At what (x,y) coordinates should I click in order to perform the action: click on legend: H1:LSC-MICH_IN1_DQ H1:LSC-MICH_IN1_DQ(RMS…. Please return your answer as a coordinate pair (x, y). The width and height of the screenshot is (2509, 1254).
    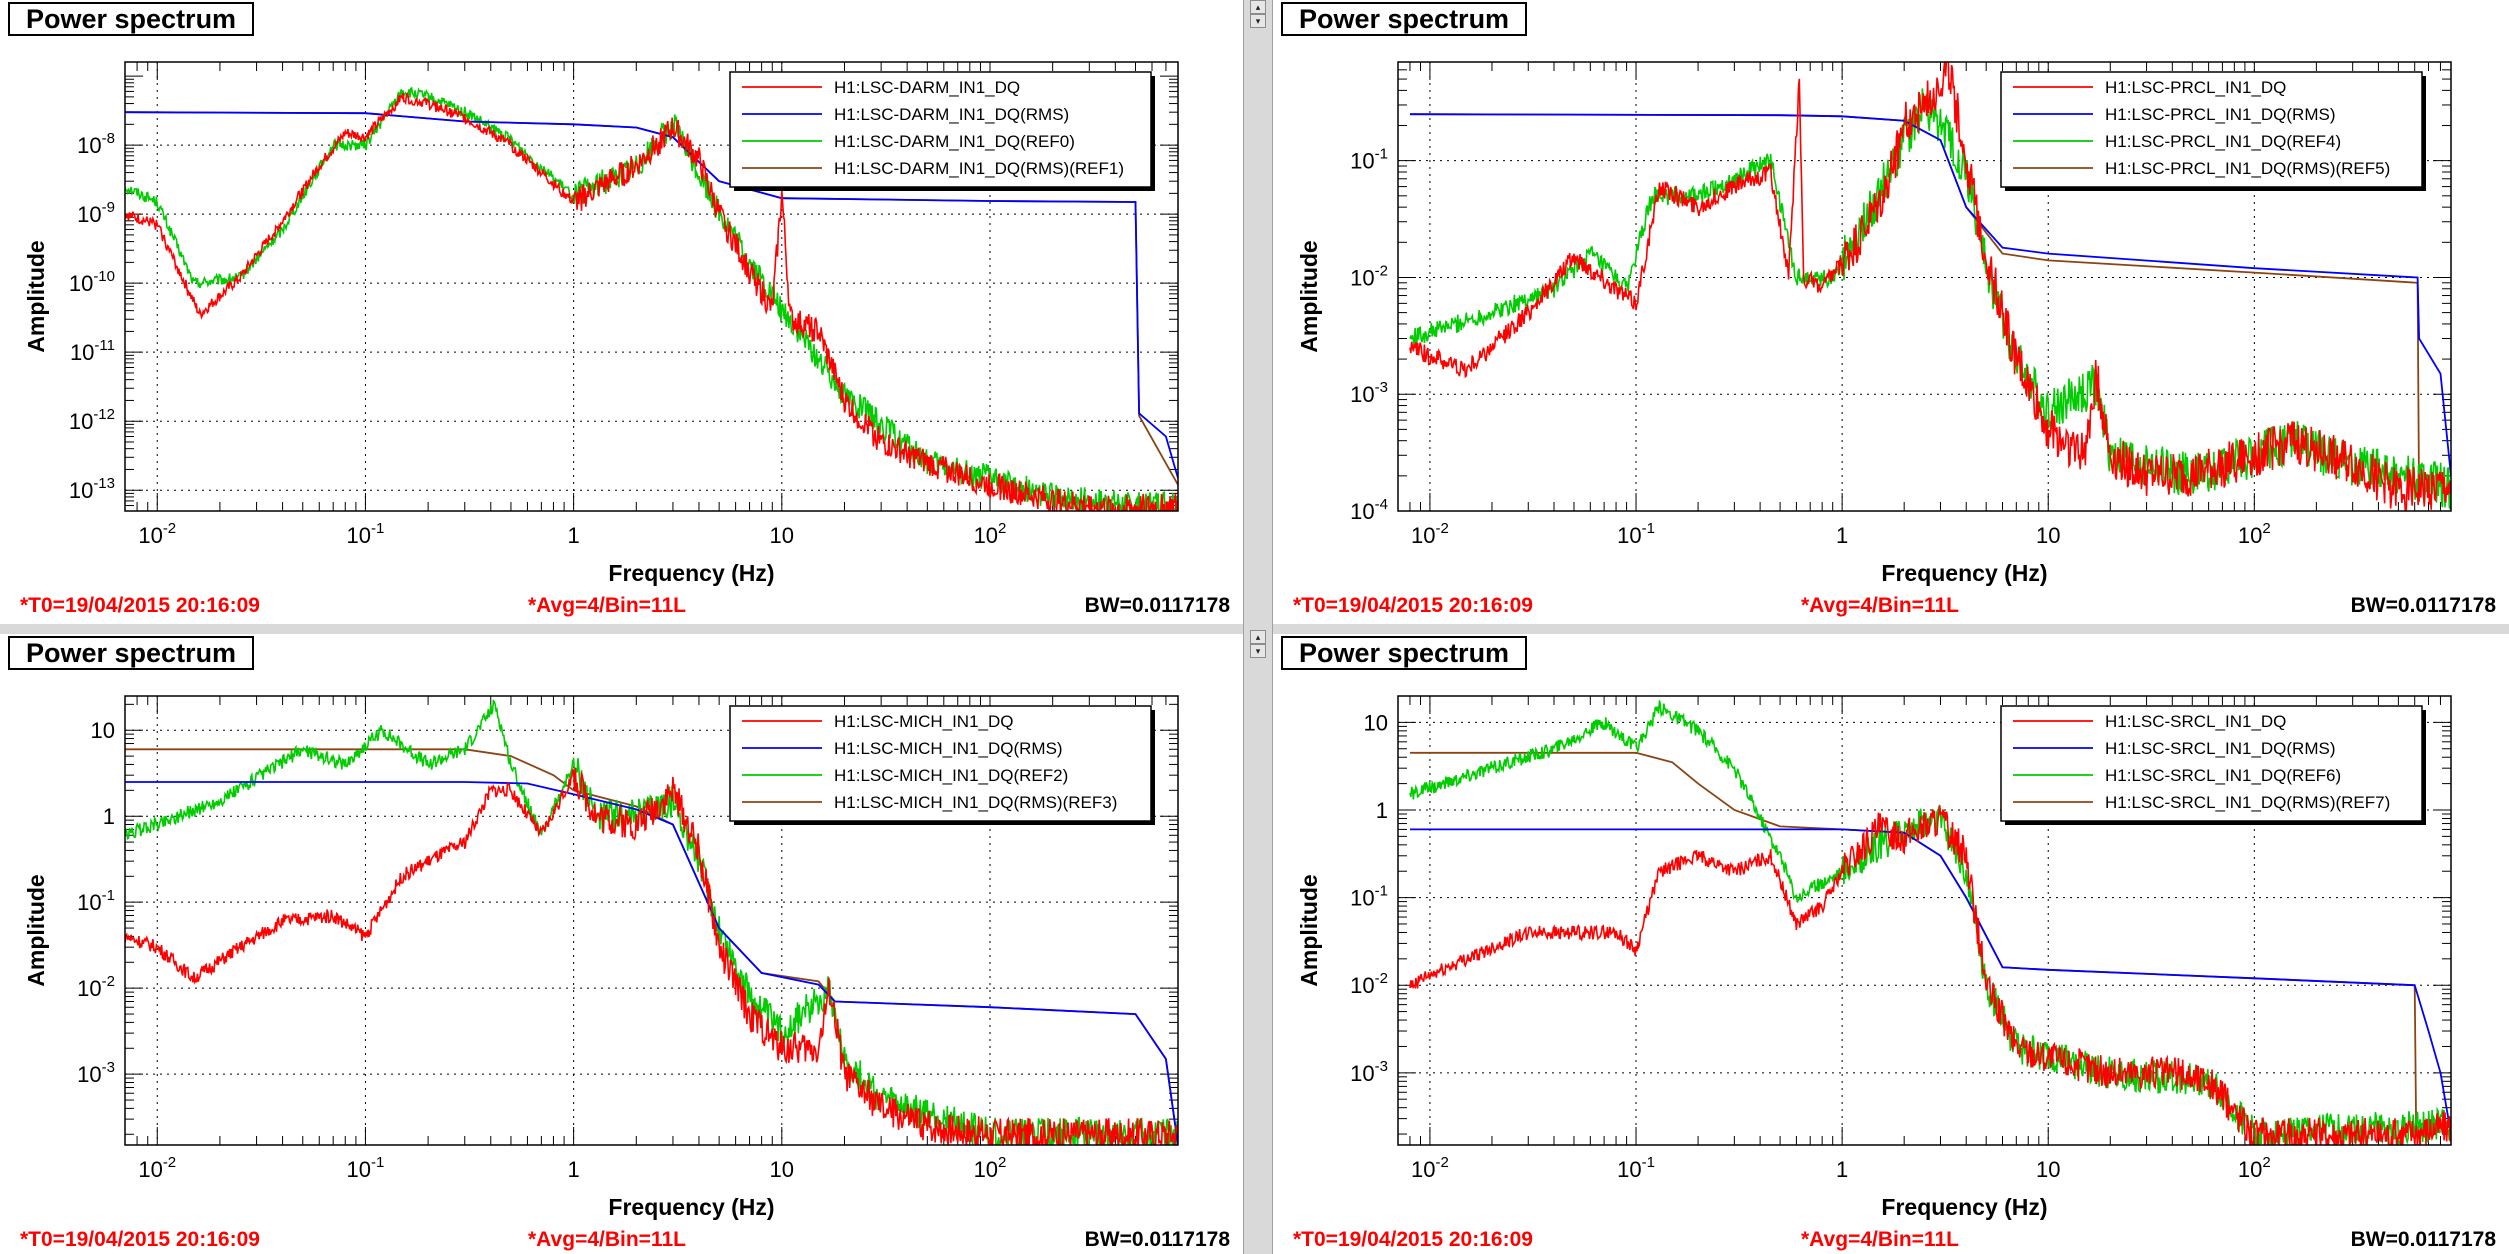
    Looking at the image, I should click on (942, 765).